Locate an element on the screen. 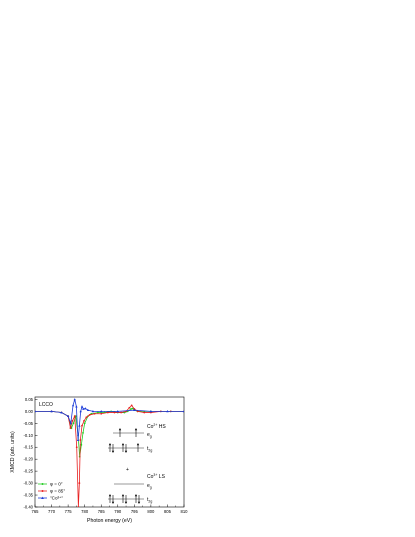 This screenshot has height=537, width=415. x-tick-label: 765 is located at coordinates (36, 511).